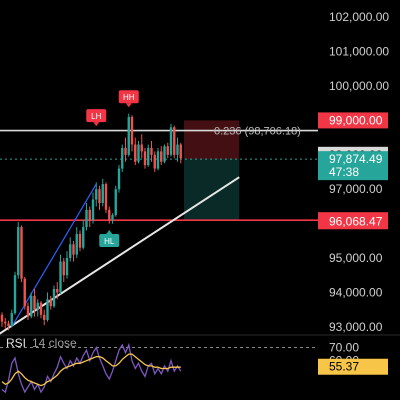 The image size is (400, 400). I want to click on rsi-tick-label: 70.00, so click(344, 348).